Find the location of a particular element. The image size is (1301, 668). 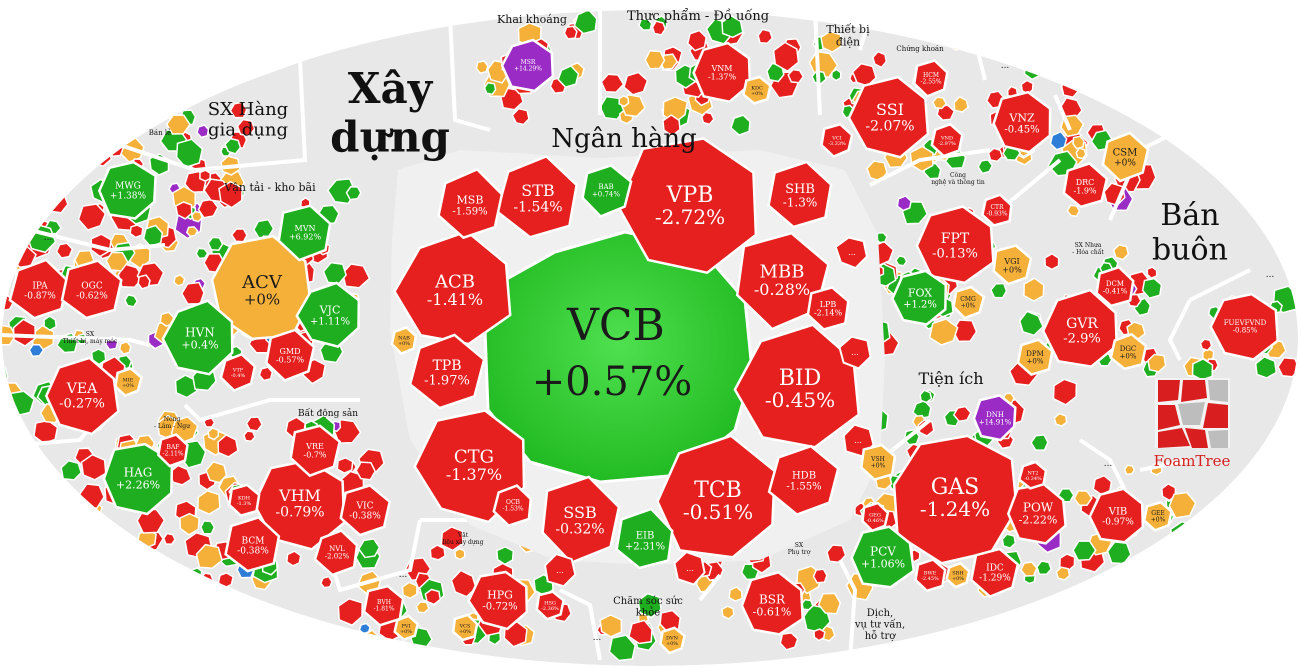

cell-BCM: BCM-0.38% is located at coordinates (252, 544).